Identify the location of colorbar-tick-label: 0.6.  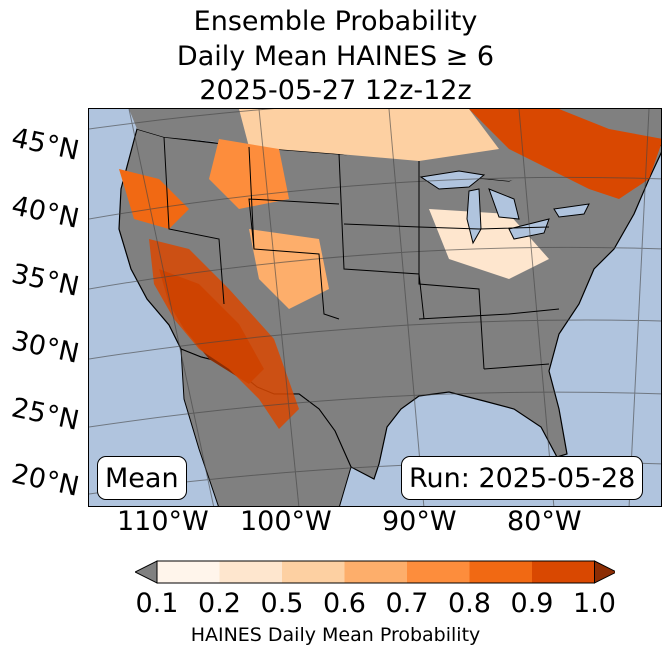
(344, 603).